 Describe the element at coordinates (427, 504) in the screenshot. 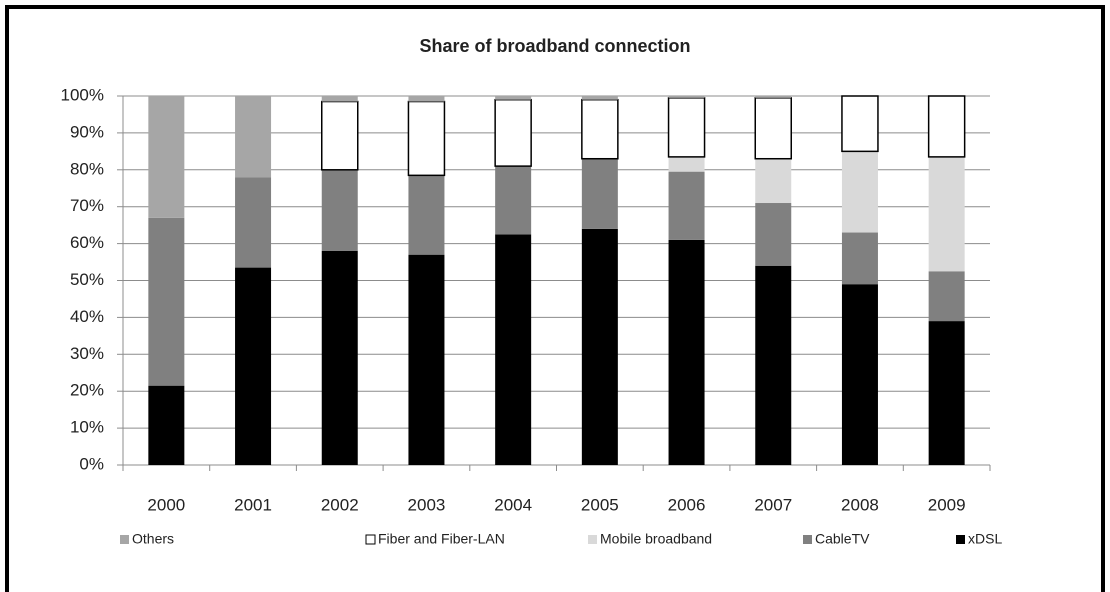

I see `x-tick-label: 2003` at that location.